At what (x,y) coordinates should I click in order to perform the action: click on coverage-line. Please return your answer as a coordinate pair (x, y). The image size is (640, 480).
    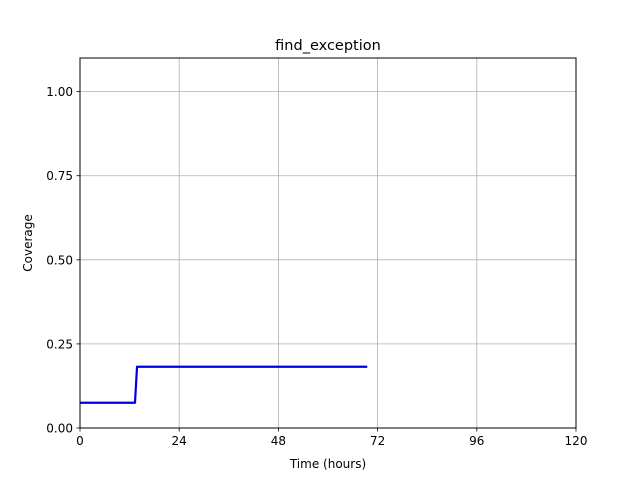
    Looking at the image, I should click on (224, 384).